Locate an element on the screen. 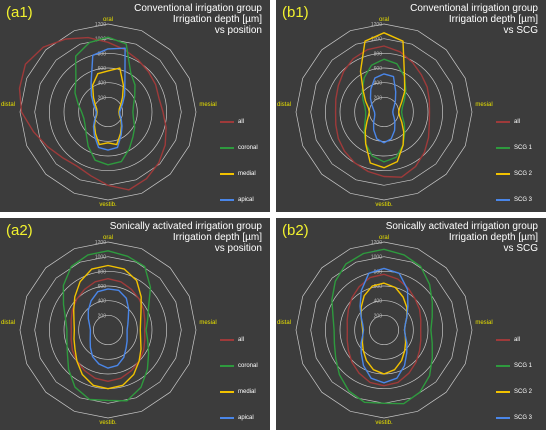 This screenshot has height=434, width=550. chart-title-line: vs position is located at coordinates (238, 30).